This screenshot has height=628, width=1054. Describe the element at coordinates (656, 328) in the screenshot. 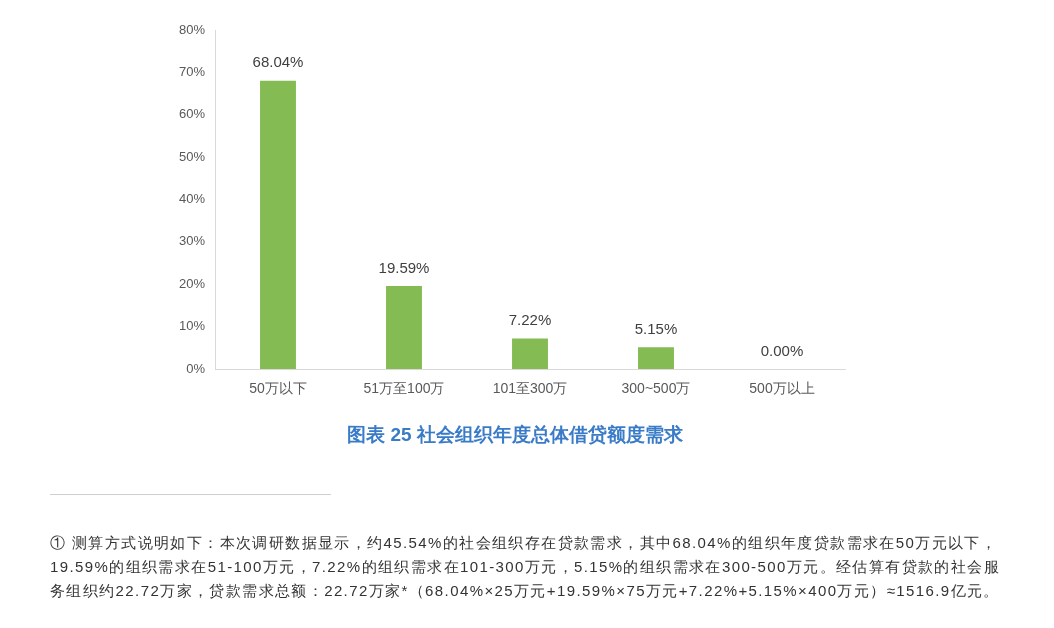

I see `data-label: 5.15%` at that location.